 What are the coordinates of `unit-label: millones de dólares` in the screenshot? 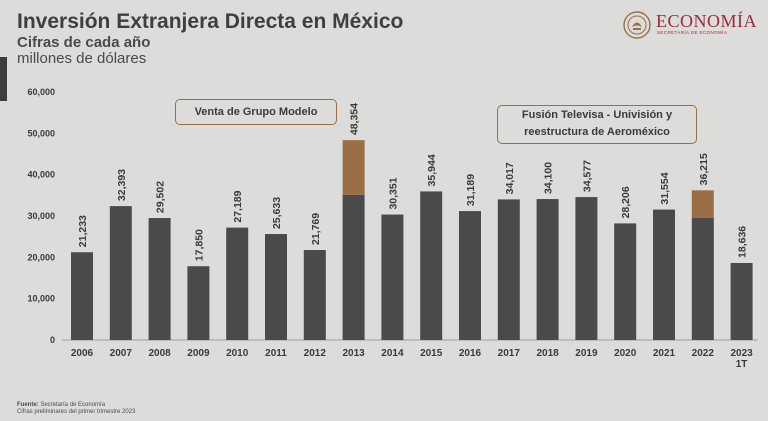 It's located at (82, 58).